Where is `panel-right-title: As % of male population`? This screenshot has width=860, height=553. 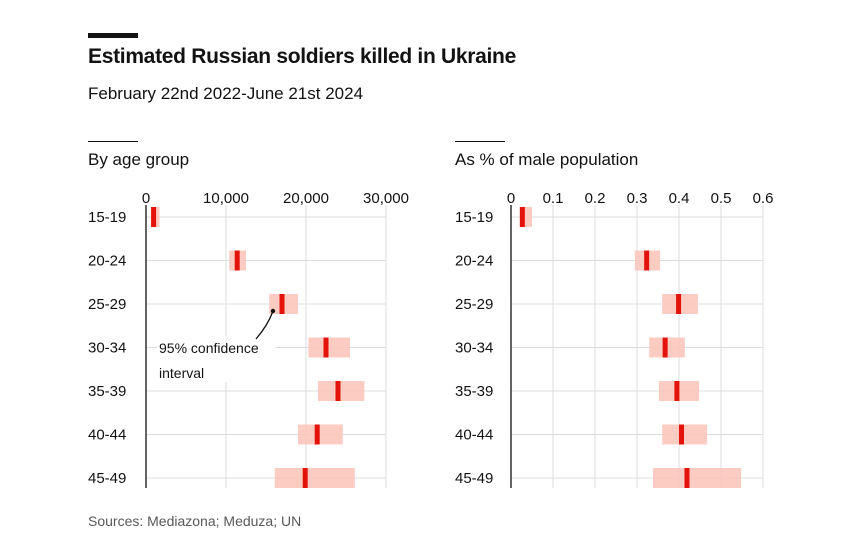
panel-right-title: As % of male population is located at coordinates (547, 159).